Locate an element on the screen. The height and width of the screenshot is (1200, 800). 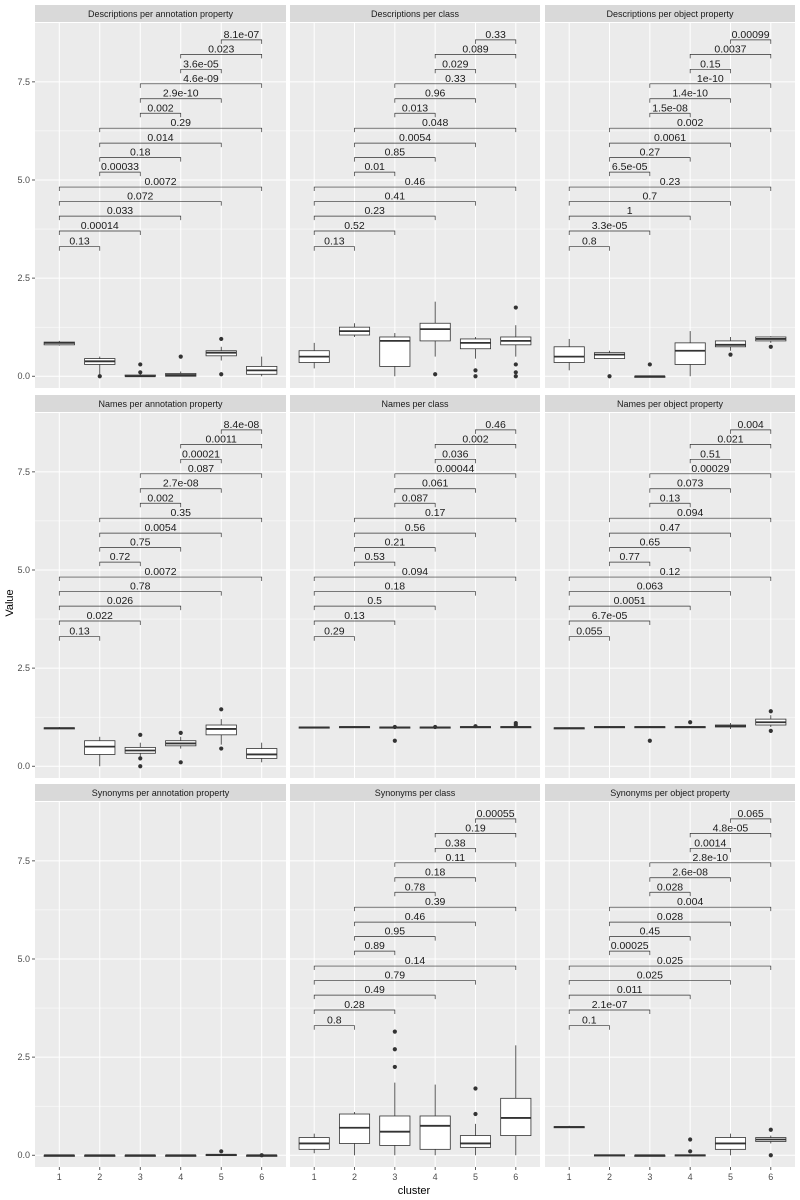
p-value-label: 0.036 is located at coordinates (455, 454).